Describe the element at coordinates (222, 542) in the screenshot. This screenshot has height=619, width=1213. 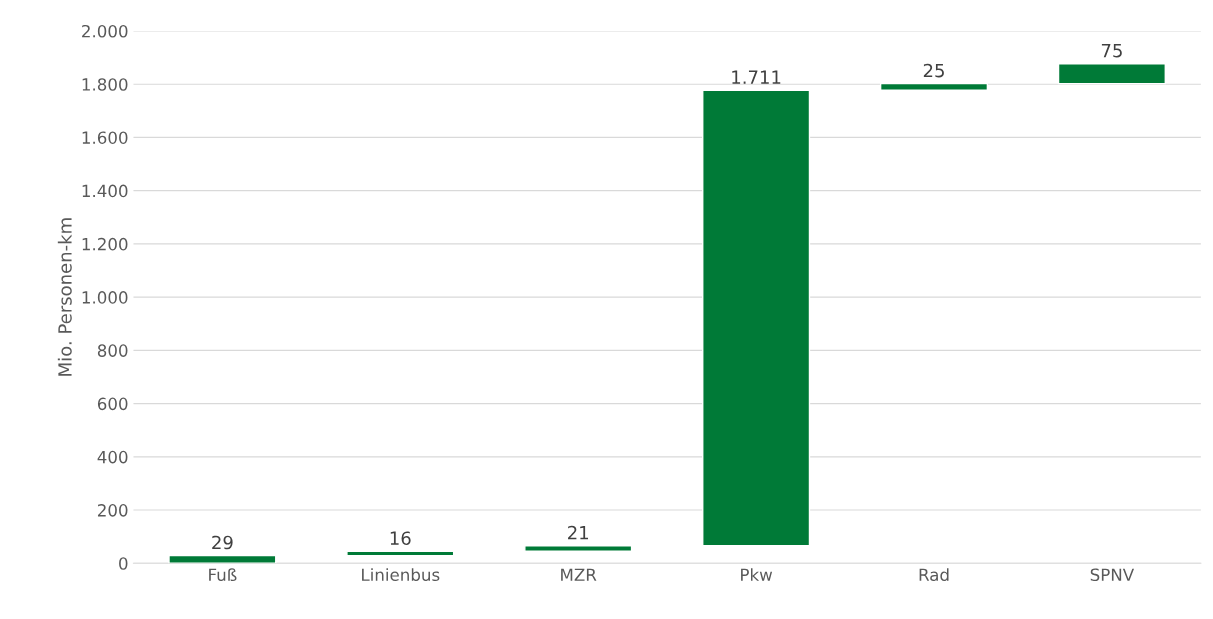
I see `data-label: 29` at that location.